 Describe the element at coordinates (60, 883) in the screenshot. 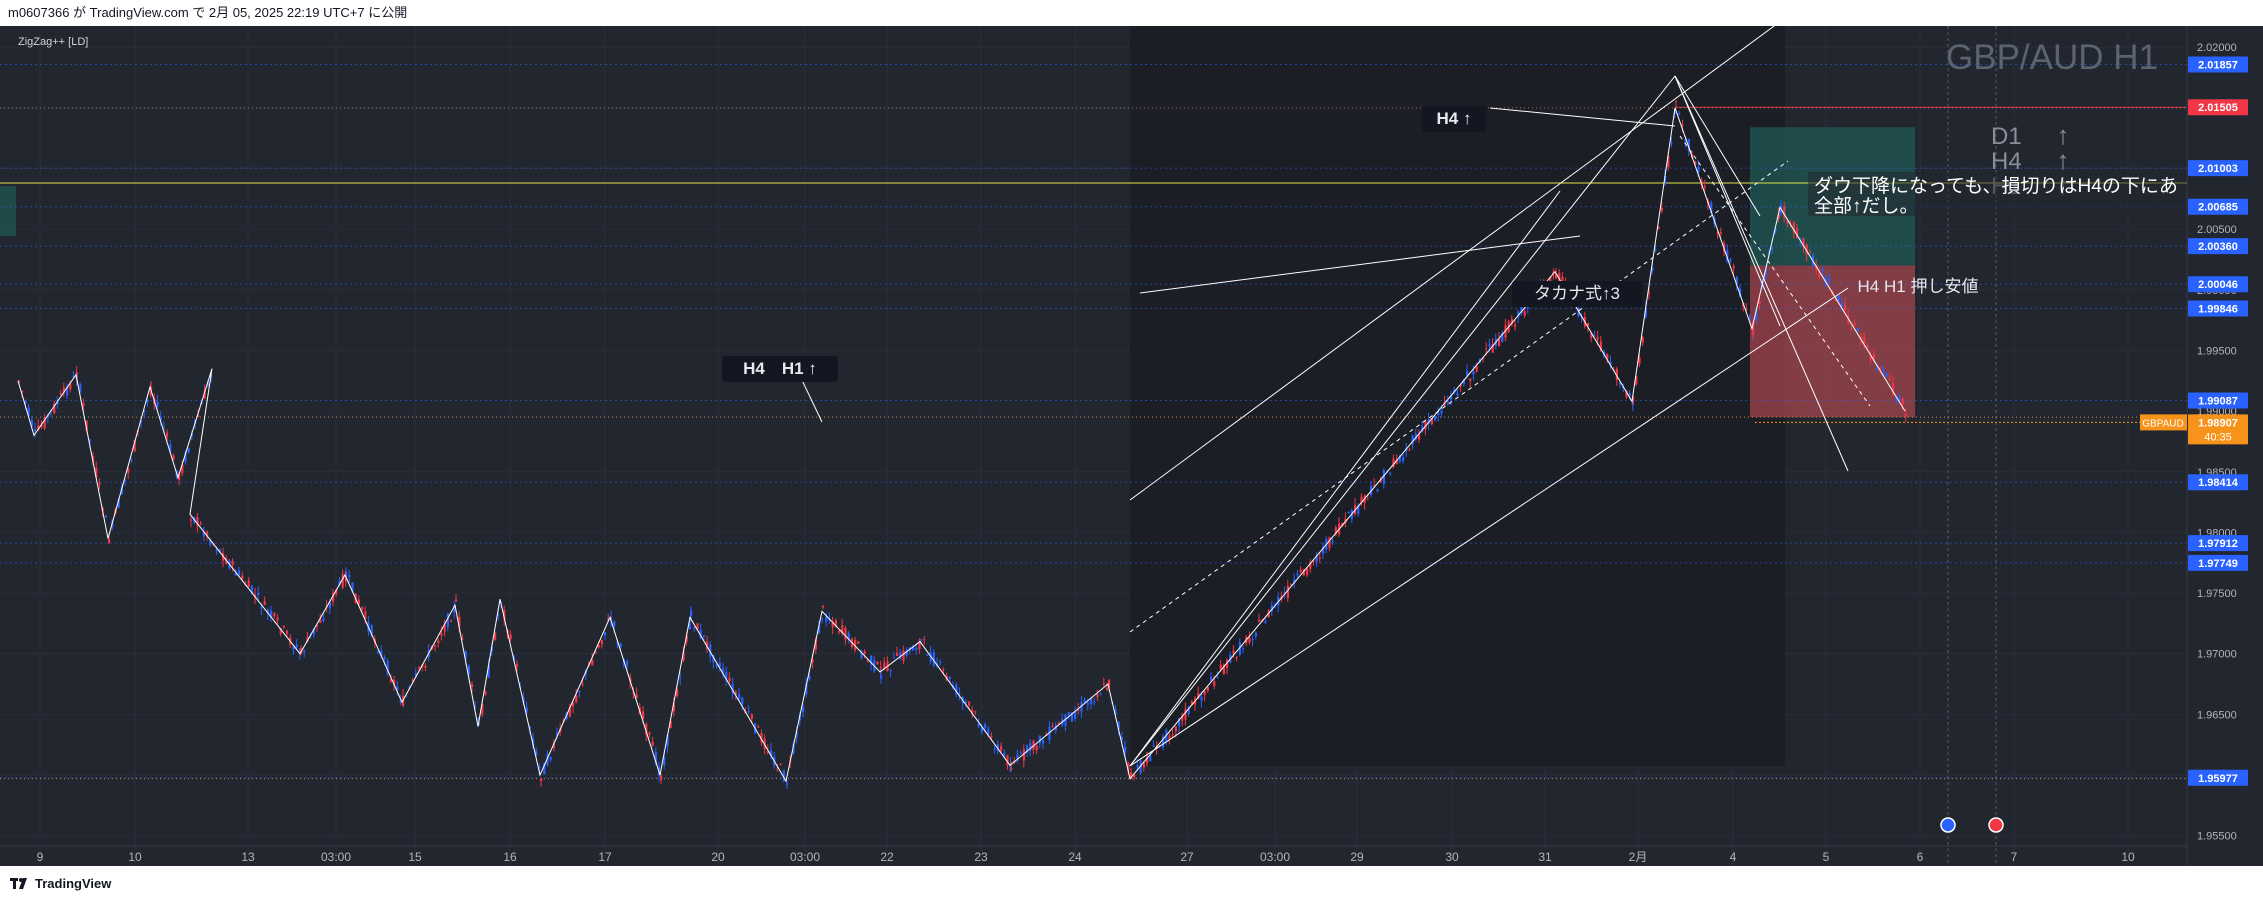

I see `tradingview-logo: TradingView` at that location.